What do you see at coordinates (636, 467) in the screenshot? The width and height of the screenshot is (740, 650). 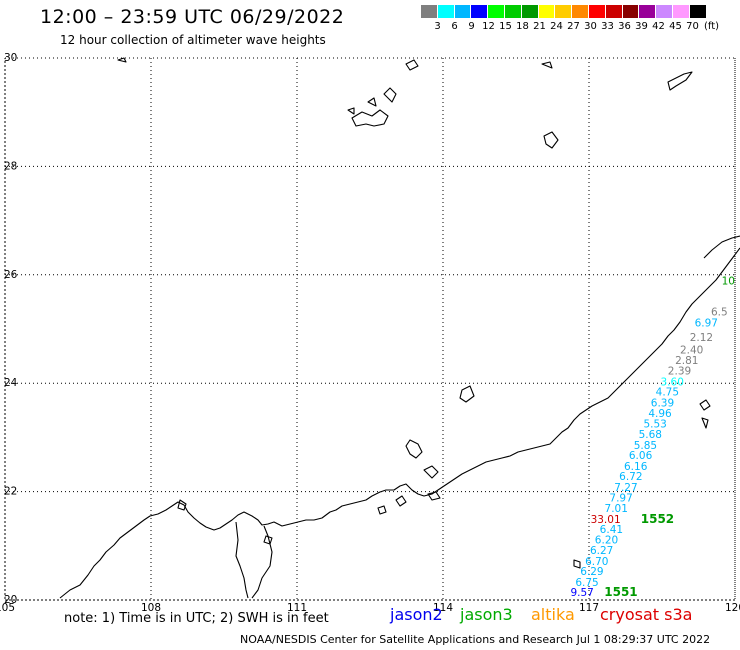 I see `wave-height-value: 6.16` at bounding box center [636, 467].